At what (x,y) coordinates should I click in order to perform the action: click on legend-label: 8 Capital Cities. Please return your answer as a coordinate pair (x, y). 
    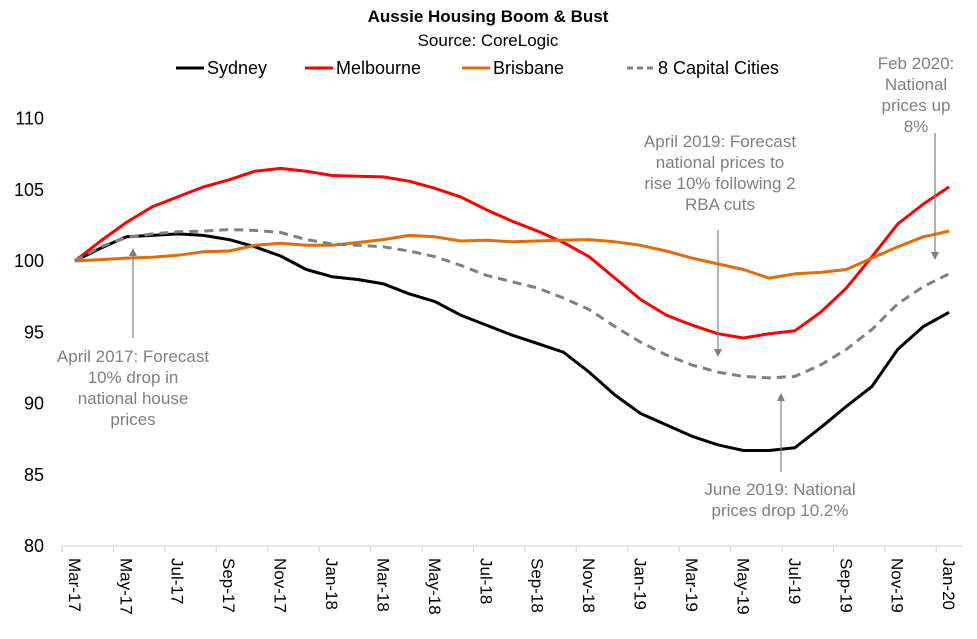
    Looking at the image, I should click on (718, 68).